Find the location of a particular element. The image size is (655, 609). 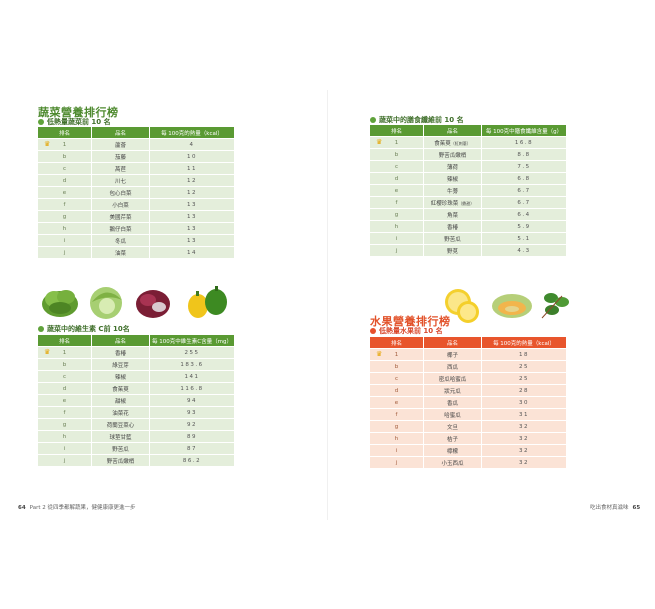

lemon-icon is located at coordinates (462, 306).